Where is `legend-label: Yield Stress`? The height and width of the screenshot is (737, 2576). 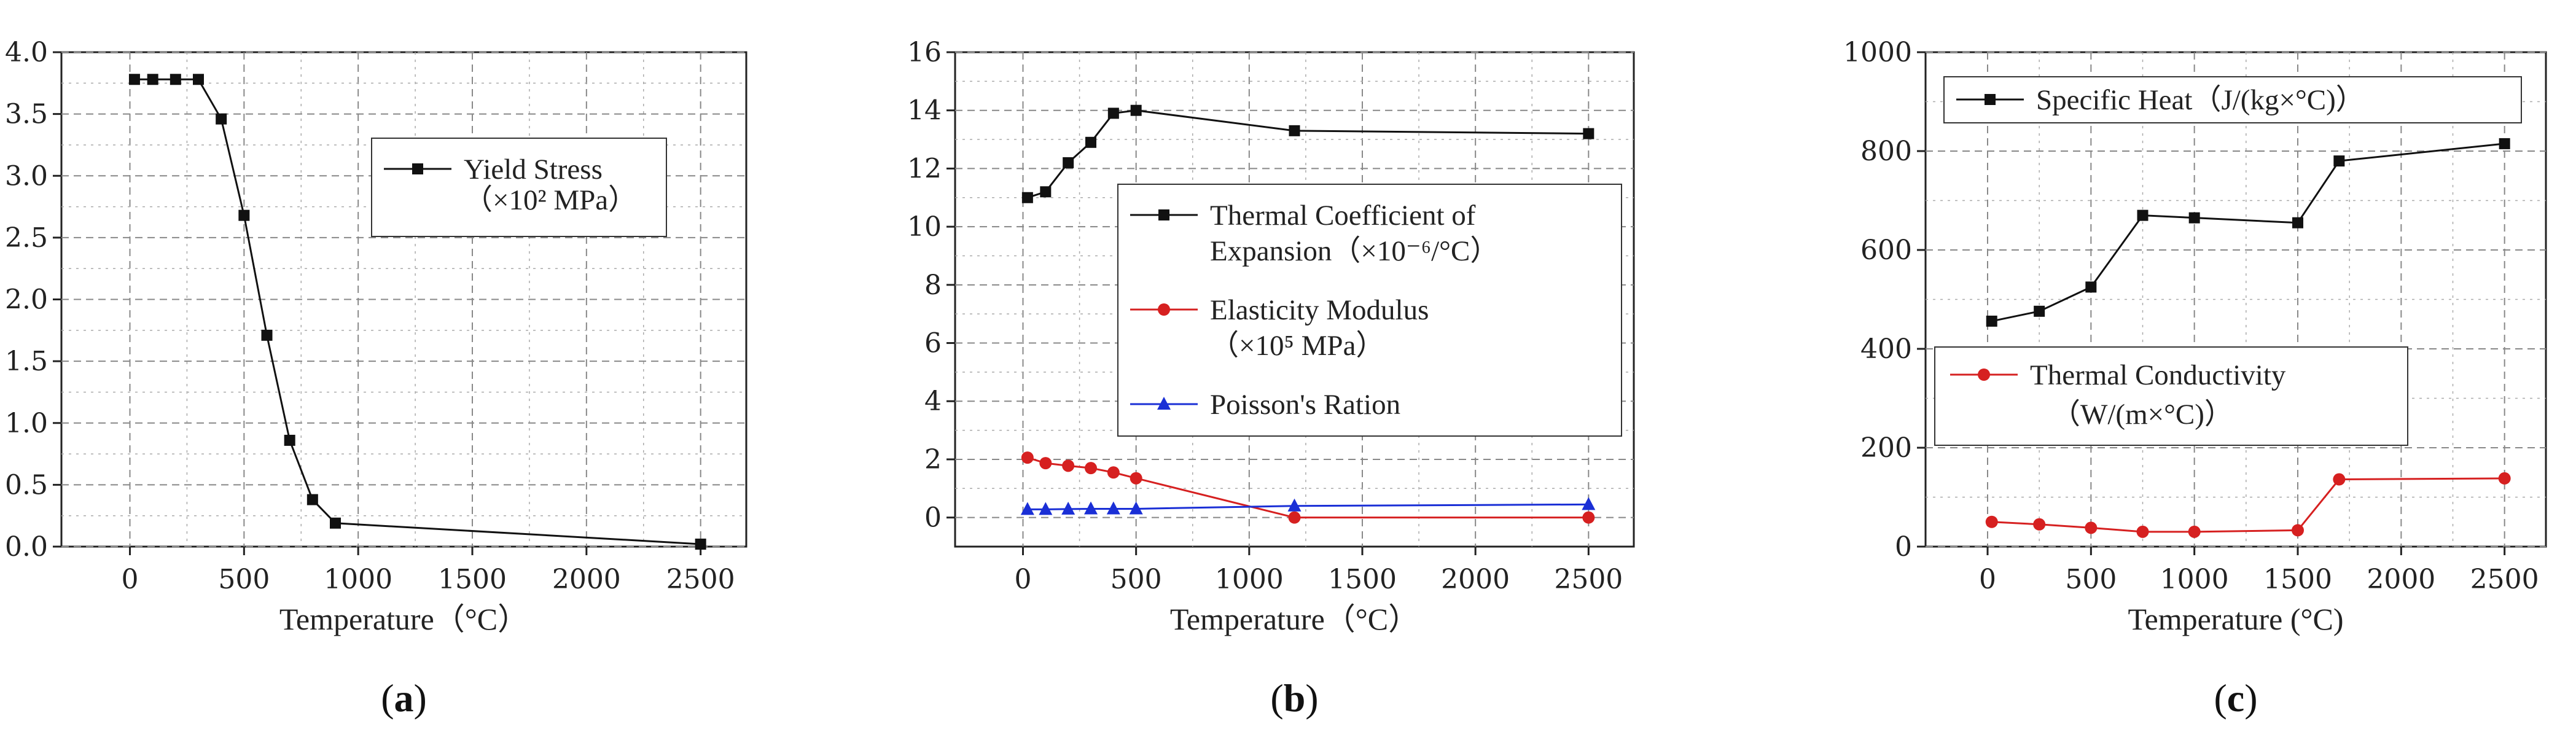 legend-label: Yield Stress is located at coordinates (533, 169).